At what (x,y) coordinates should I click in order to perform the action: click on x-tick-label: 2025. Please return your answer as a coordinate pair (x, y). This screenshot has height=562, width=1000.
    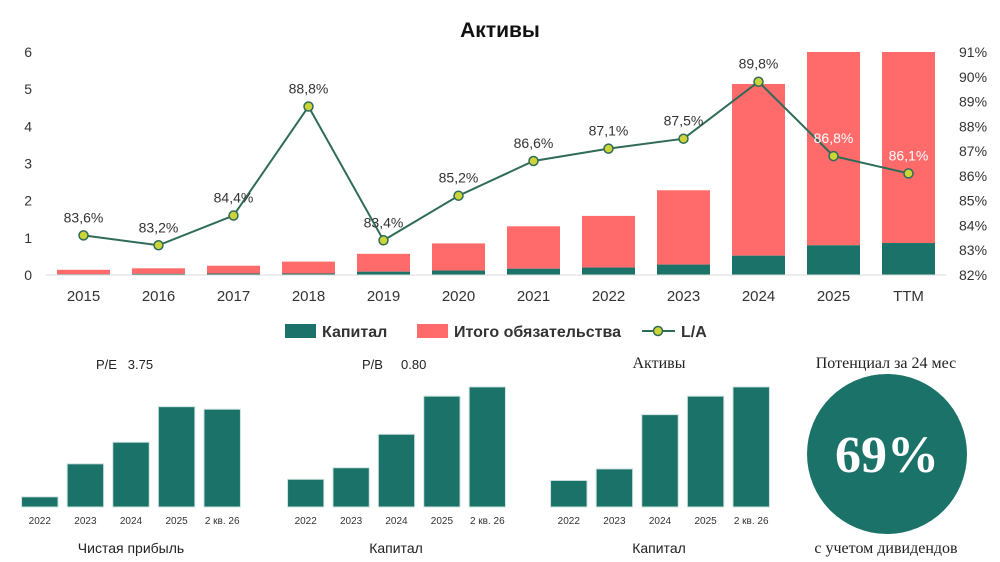
    Looking at the image, I should click on (833, 296).